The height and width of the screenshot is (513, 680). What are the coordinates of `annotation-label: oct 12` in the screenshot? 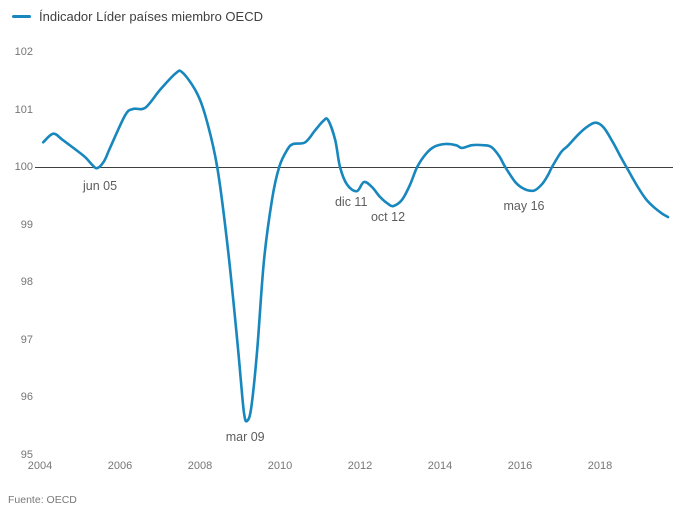 It's located at (388, 217).